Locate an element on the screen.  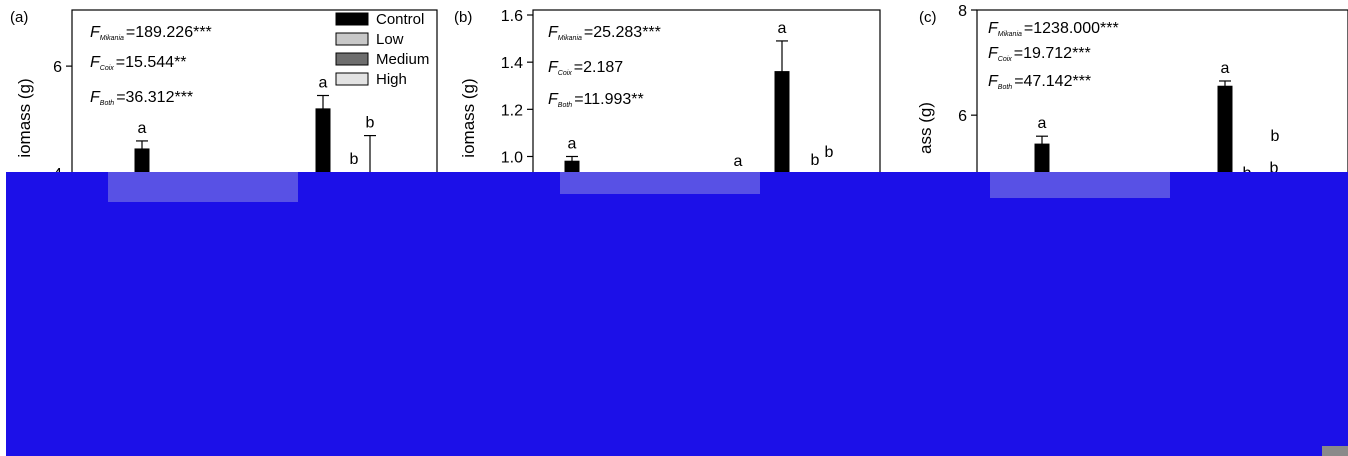
y-tick-label: 1.0 is located at coordinates (512, 157).